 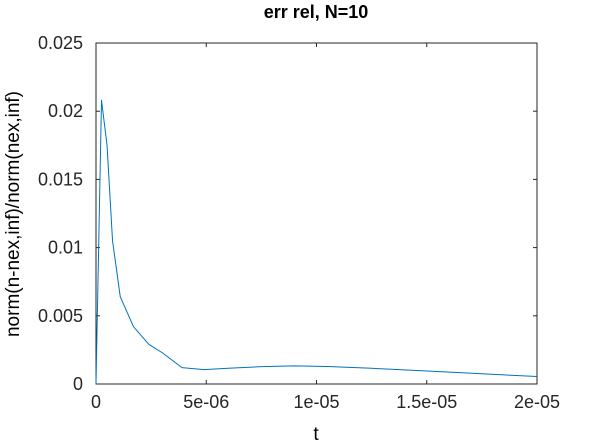 What do you see at coordinates (78, 384) in the screenshot?
I see `y-tick-label: 0` at bounding box center [78, 384].